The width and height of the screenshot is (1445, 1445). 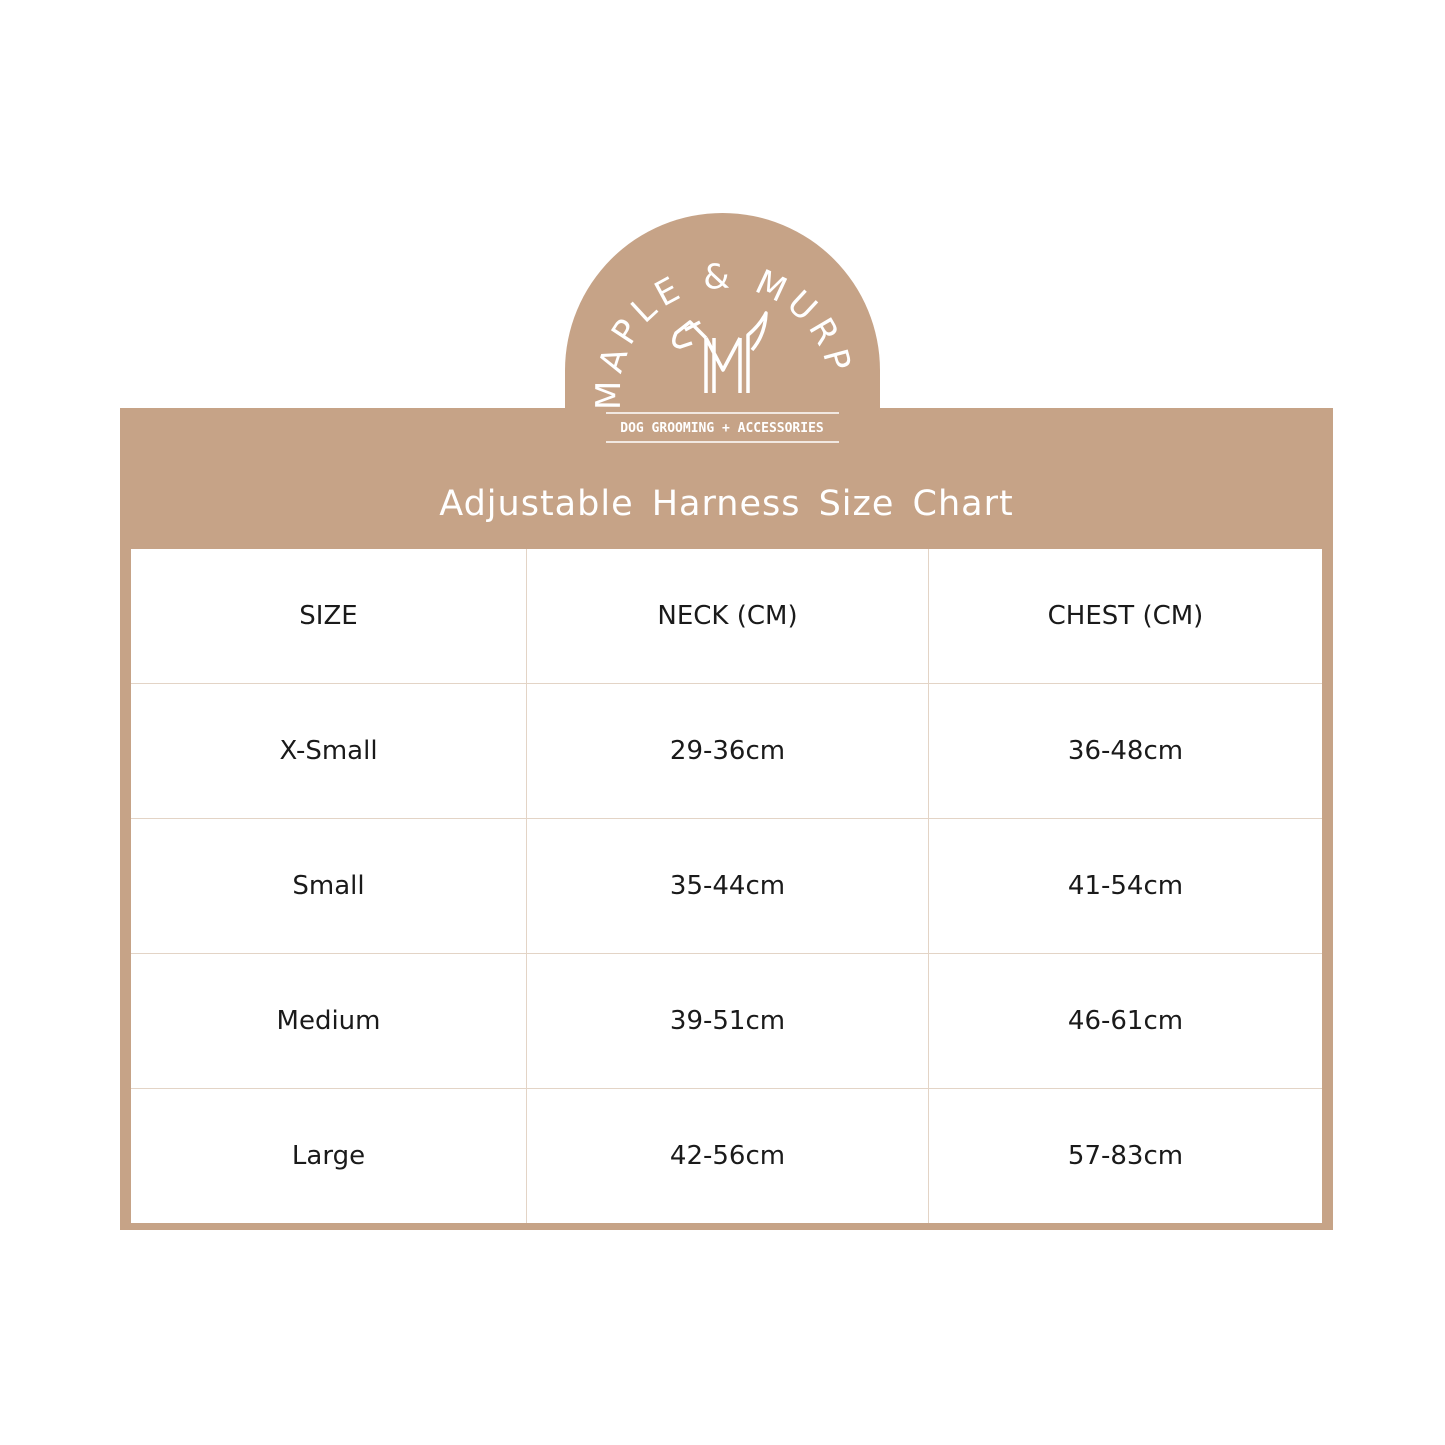 I want to click on dog-icon, so click(x=720, y=352).